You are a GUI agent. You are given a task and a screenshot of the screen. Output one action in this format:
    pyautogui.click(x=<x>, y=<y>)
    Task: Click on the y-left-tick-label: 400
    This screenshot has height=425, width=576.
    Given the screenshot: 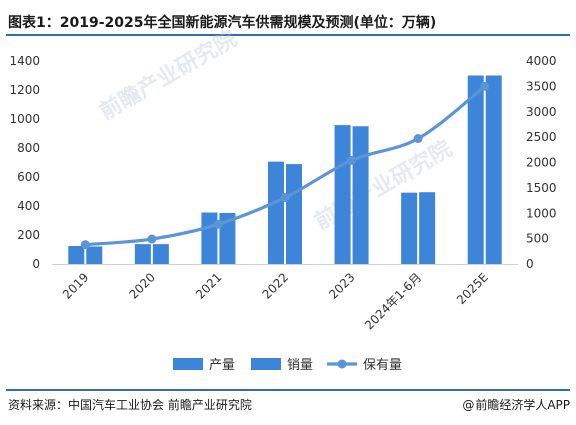 What is the action you would take?
    pyautogui.click(x=28, y=206)
    